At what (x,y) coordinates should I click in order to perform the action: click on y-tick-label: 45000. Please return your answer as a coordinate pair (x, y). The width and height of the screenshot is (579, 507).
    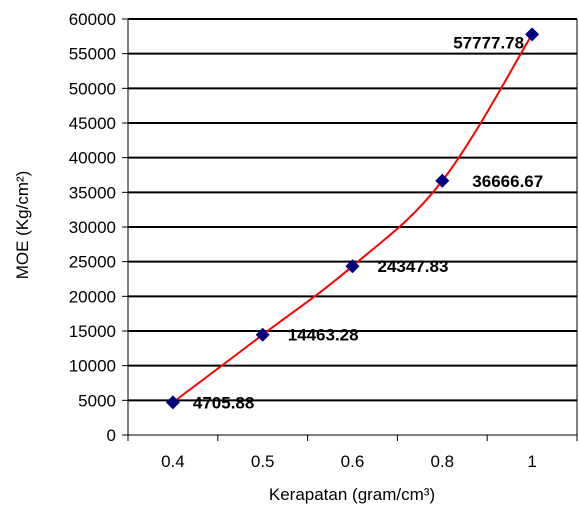
    Looking at the image, I should click on (92, 123).